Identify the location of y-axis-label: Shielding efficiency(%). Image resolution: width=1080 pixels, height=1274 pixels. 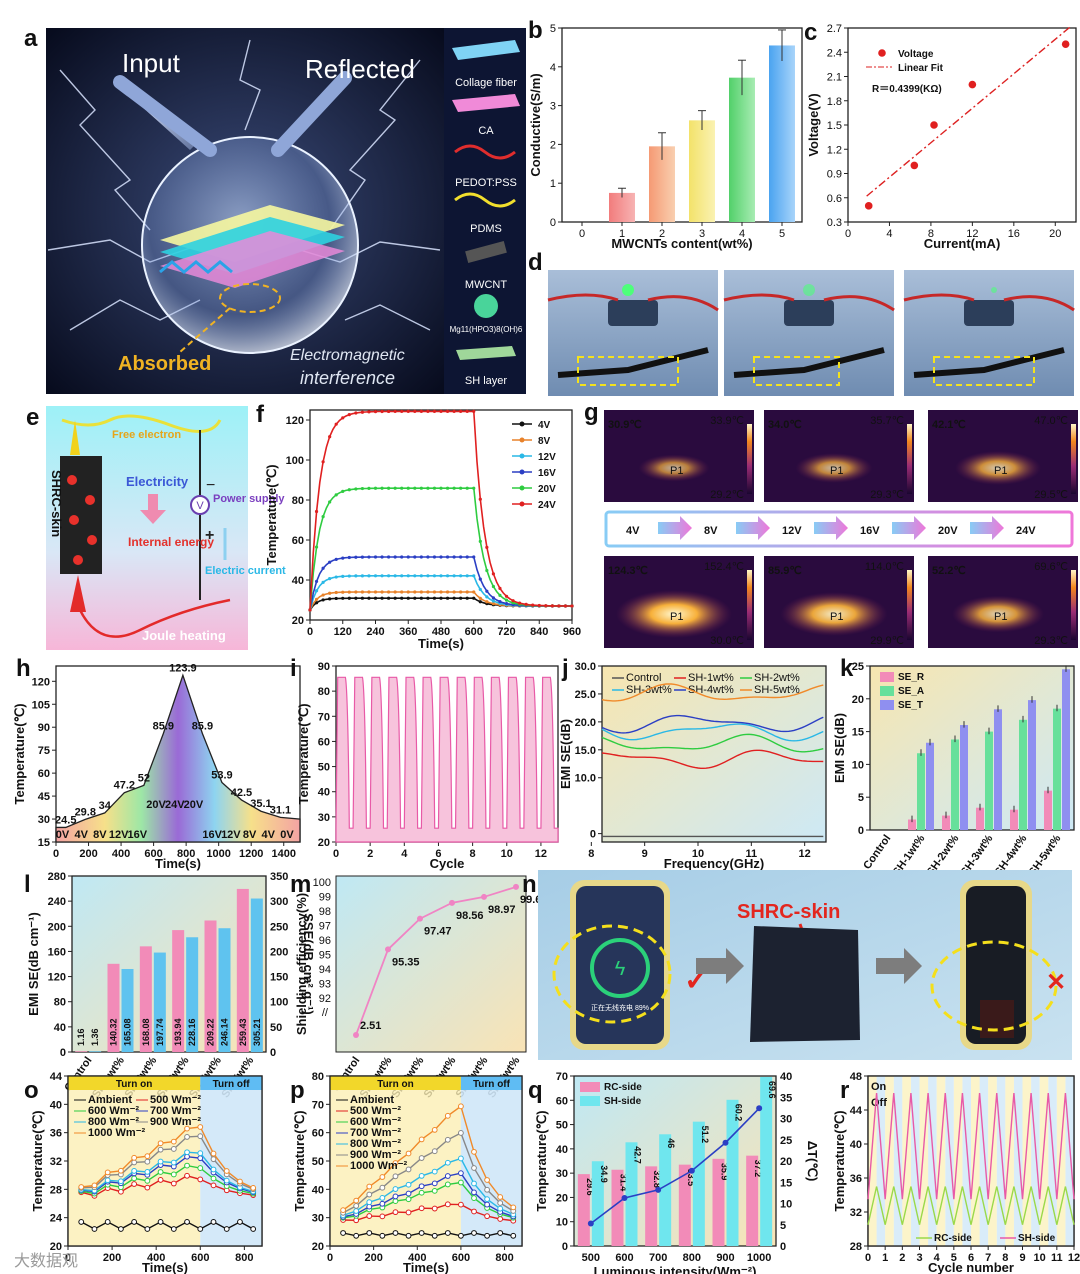
(301, 964).